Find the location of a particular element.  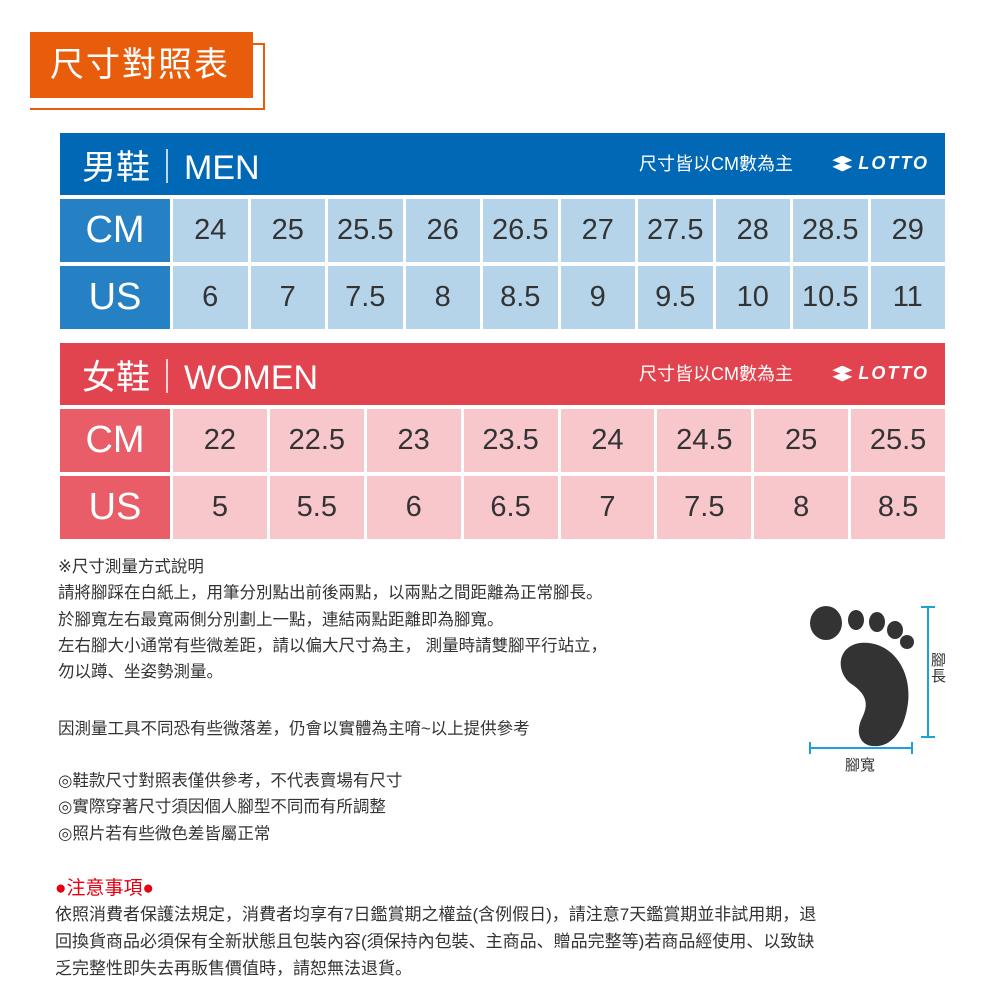

women-header: 女鞋｜WOMEN 尺寸皆以CM數為主 LOTTO is located at coordinates (502, 374).